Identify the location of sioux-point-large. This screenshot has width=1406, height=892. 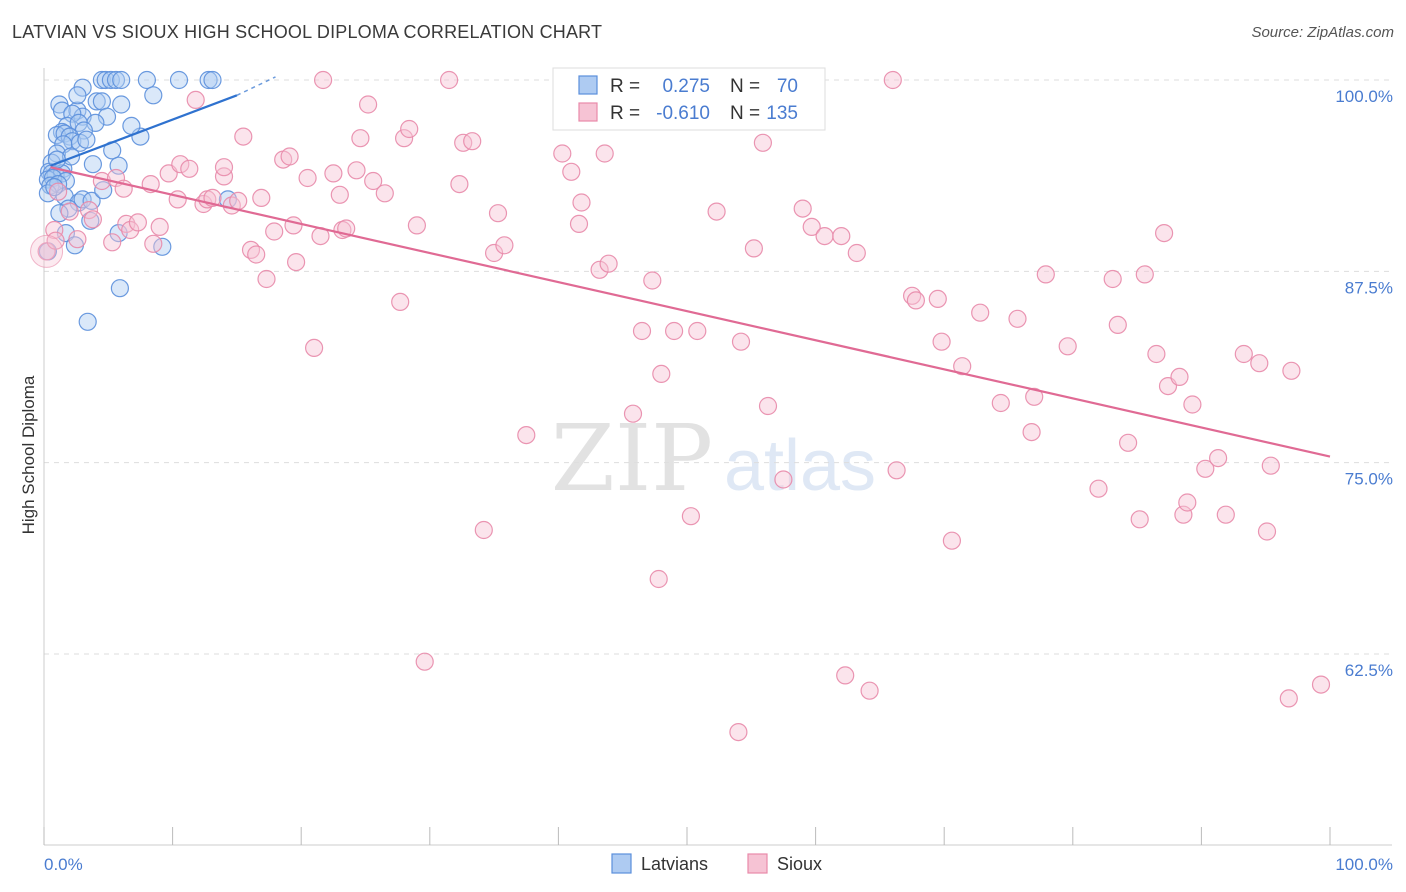
(47, 251).